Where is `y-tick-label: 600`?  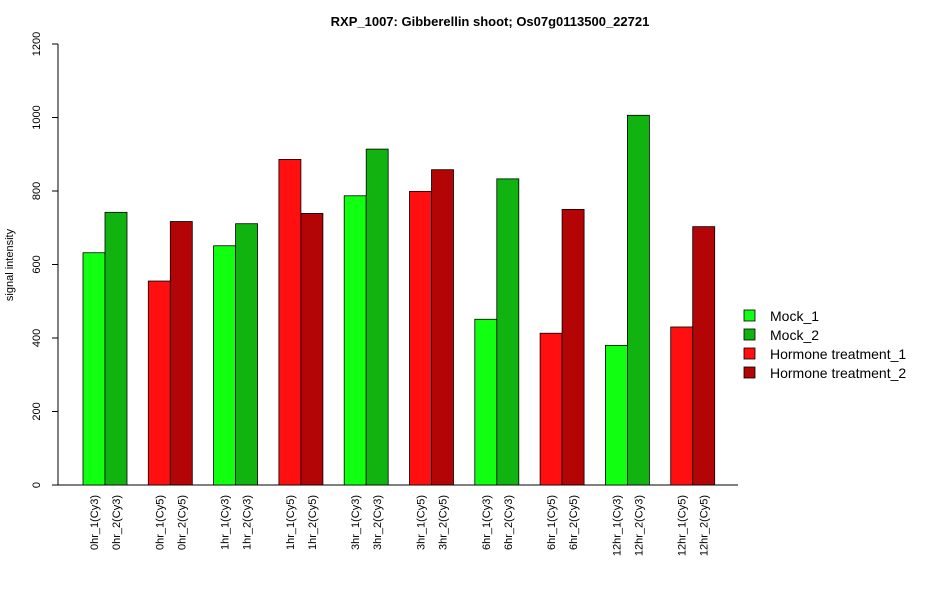 y-tick-label: 600 is located at coordinates (37, 264).